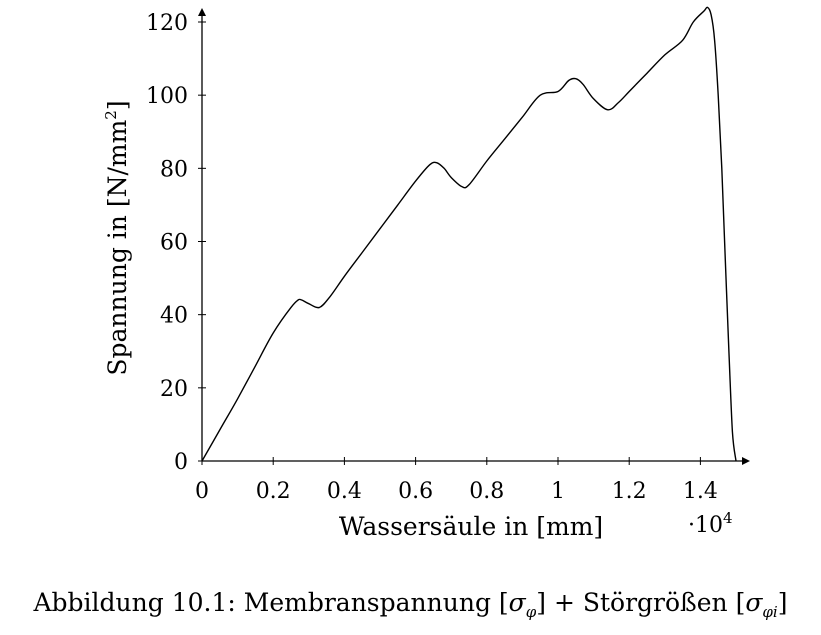 This screenshot has width=821, height=635. I want to click on x-axis-arrow, so click(746, 461).